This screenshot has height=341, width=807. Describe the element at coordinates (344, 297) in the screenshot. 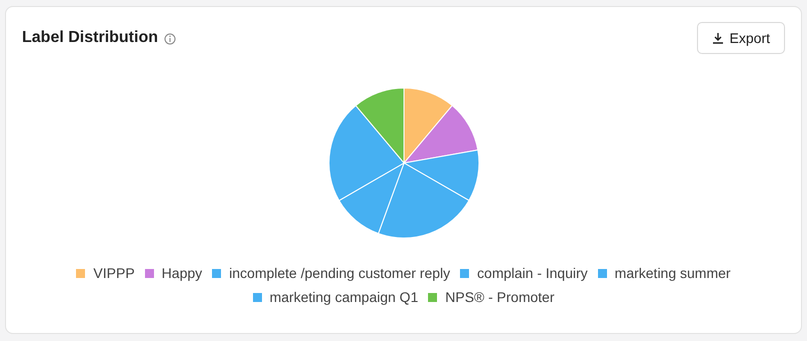

I see `legend-label: marketing campaign Q1` at that location.